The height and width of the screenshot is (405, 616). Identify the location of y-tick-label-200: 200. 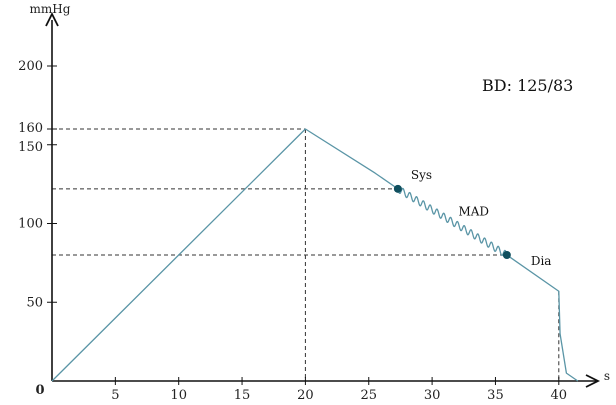
(30, 66).